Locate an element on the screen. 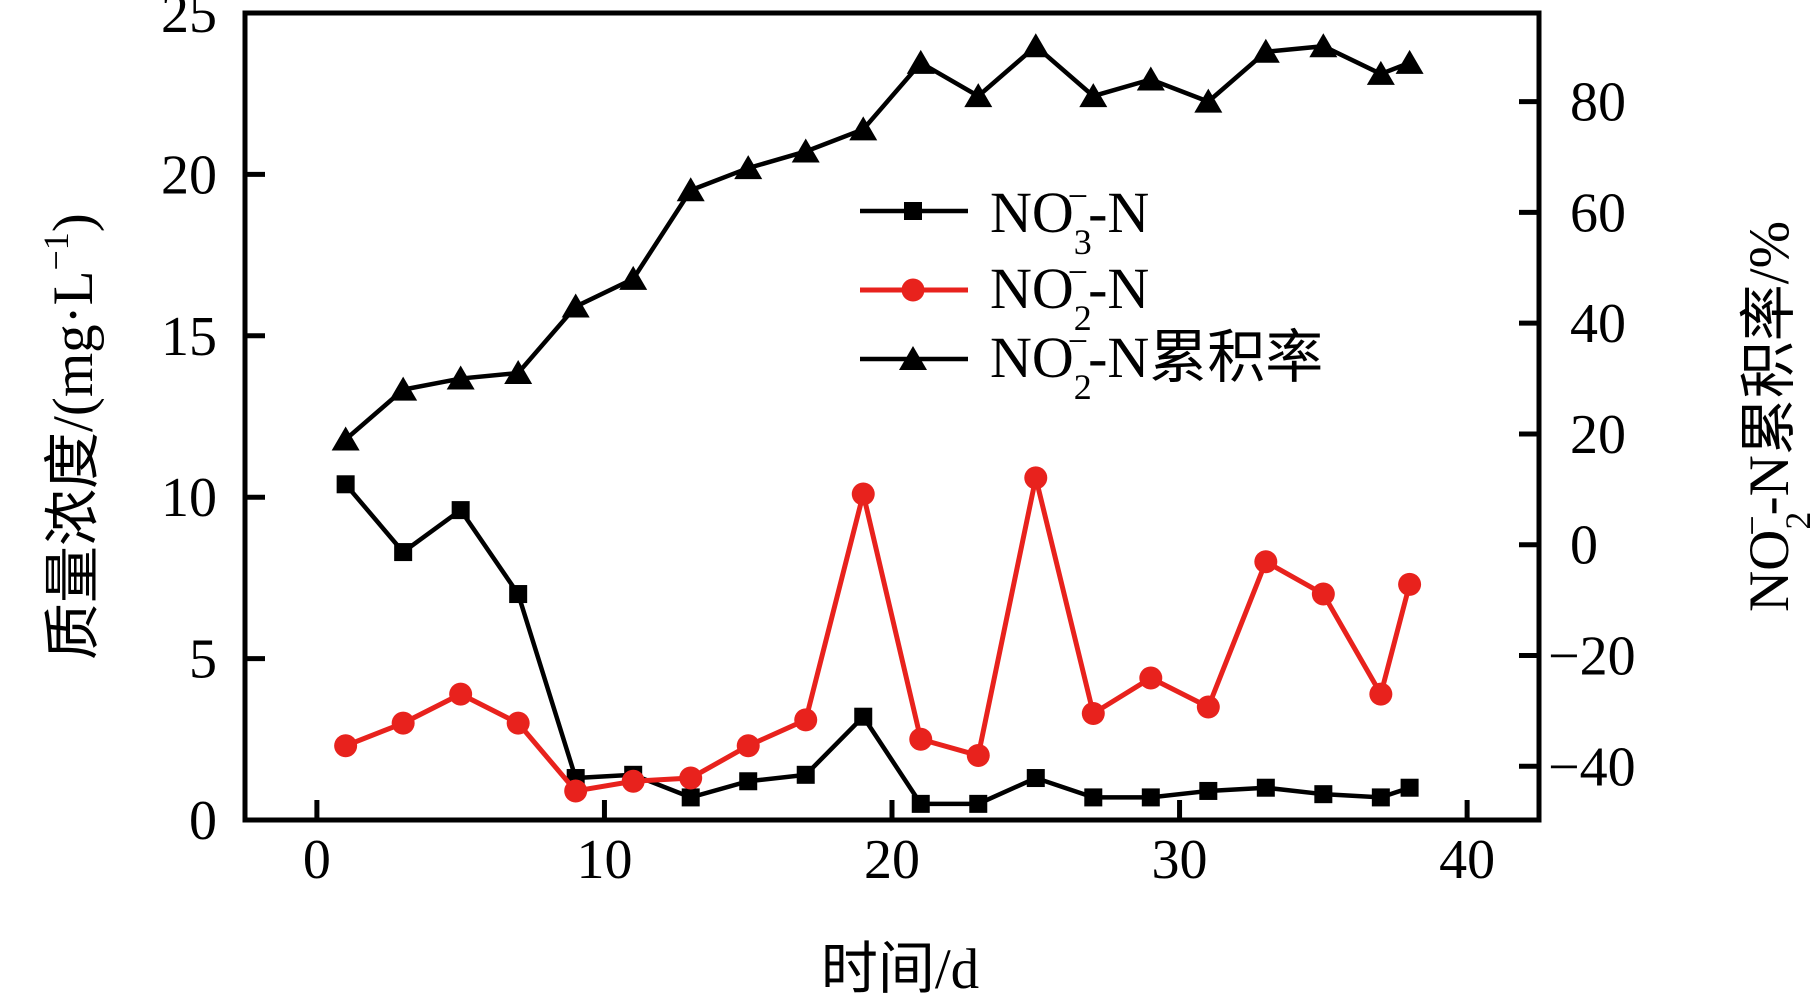  legend-item-3: NO2−-N累积率 is located at coordinates (1091, 364).